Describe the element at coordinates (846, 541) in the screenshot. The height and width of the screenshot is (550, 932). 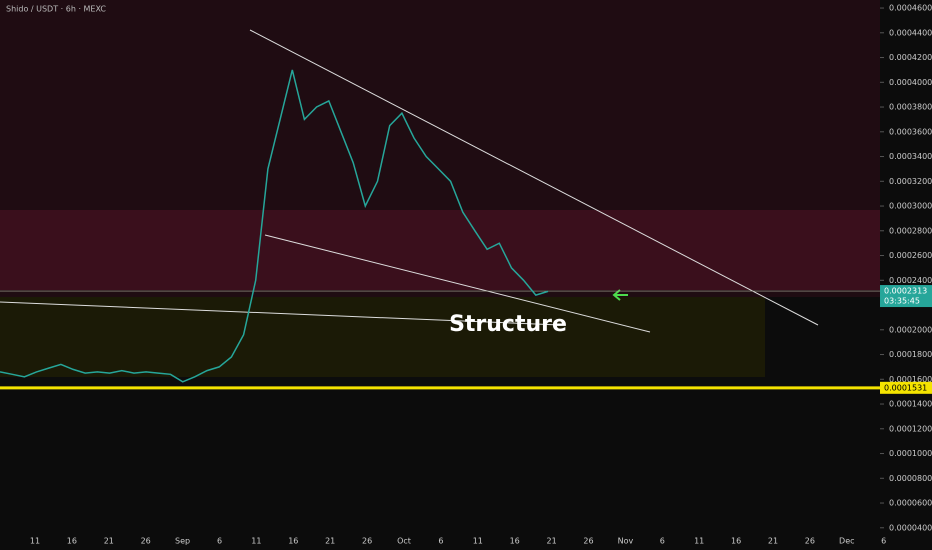
I see `x-tick-label: Dec` at that location.